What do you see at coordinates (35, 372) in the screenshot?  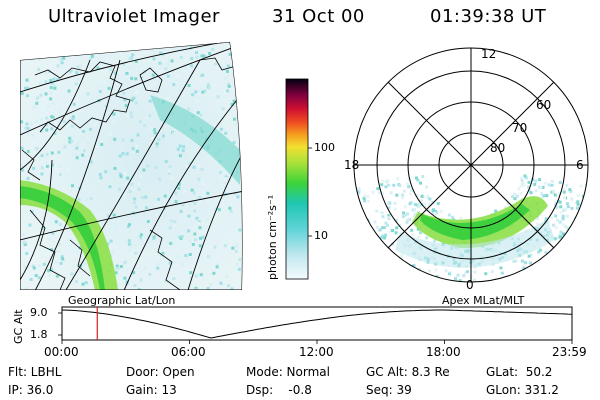 I see `status-filter: Flt: LBHL` at bounding box center [35, 372].